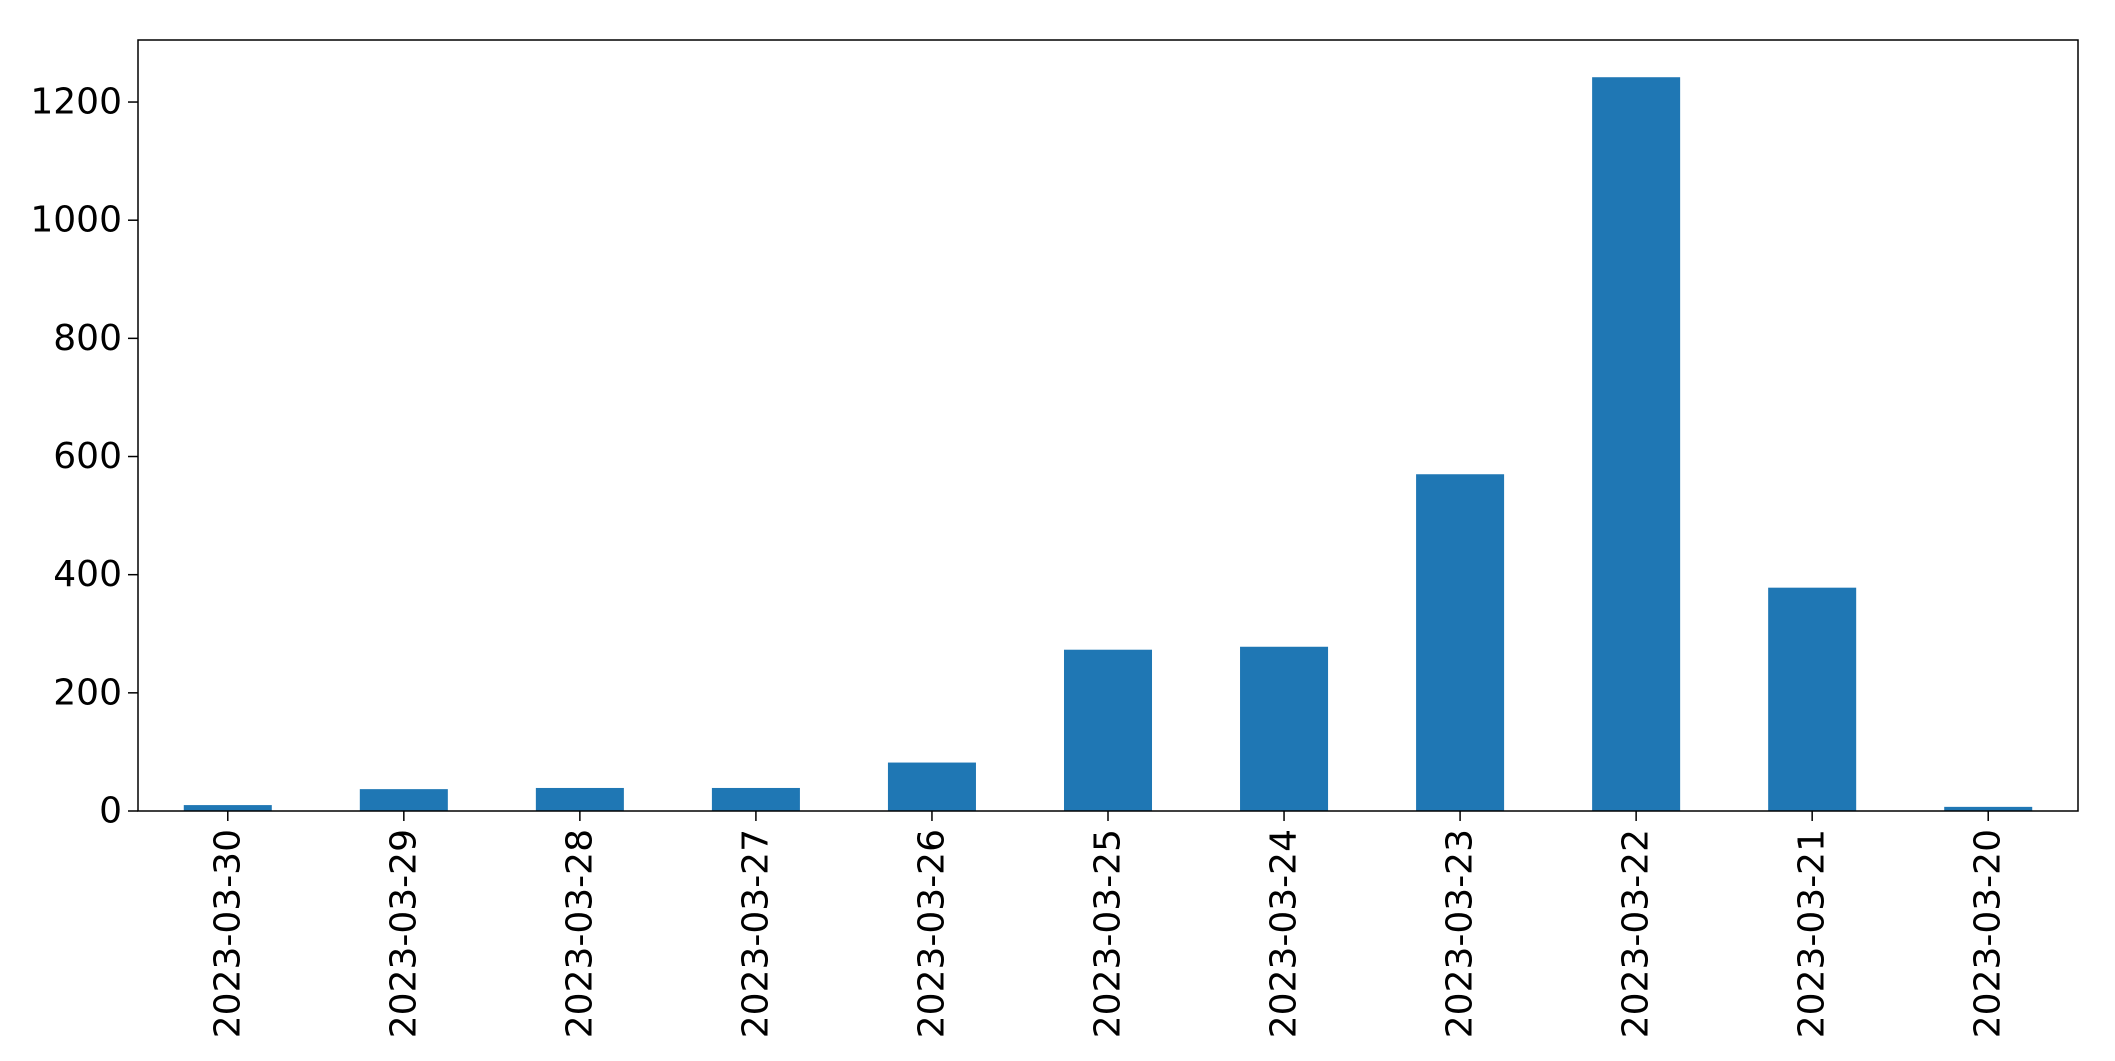 The width and height of the screenshot is (2115, 1061). What do you see at coordinates (227, 933) in the screenshot?
I see `x-tick-label: 2023-03-30` at bounding box center [227, 933].